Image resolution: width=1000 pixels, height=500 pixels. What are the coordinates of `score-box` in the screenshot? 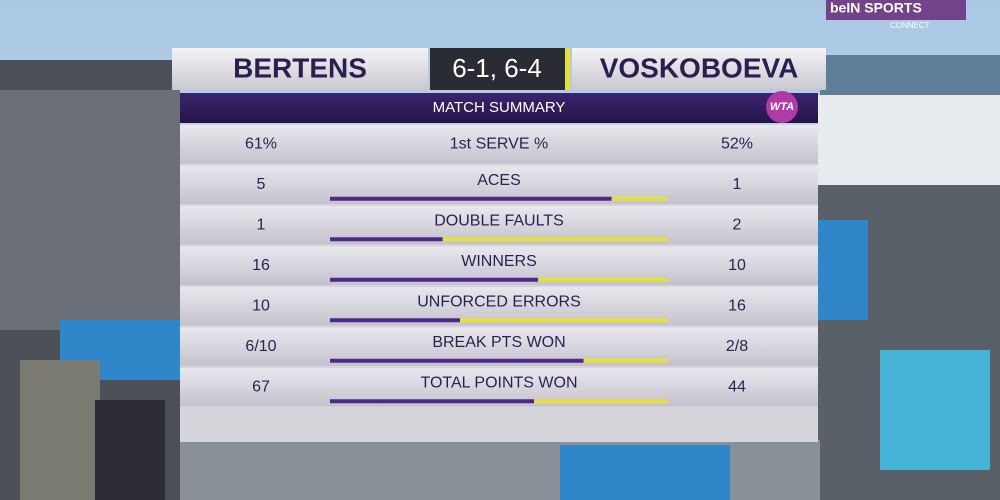 It's located at (500, 69).